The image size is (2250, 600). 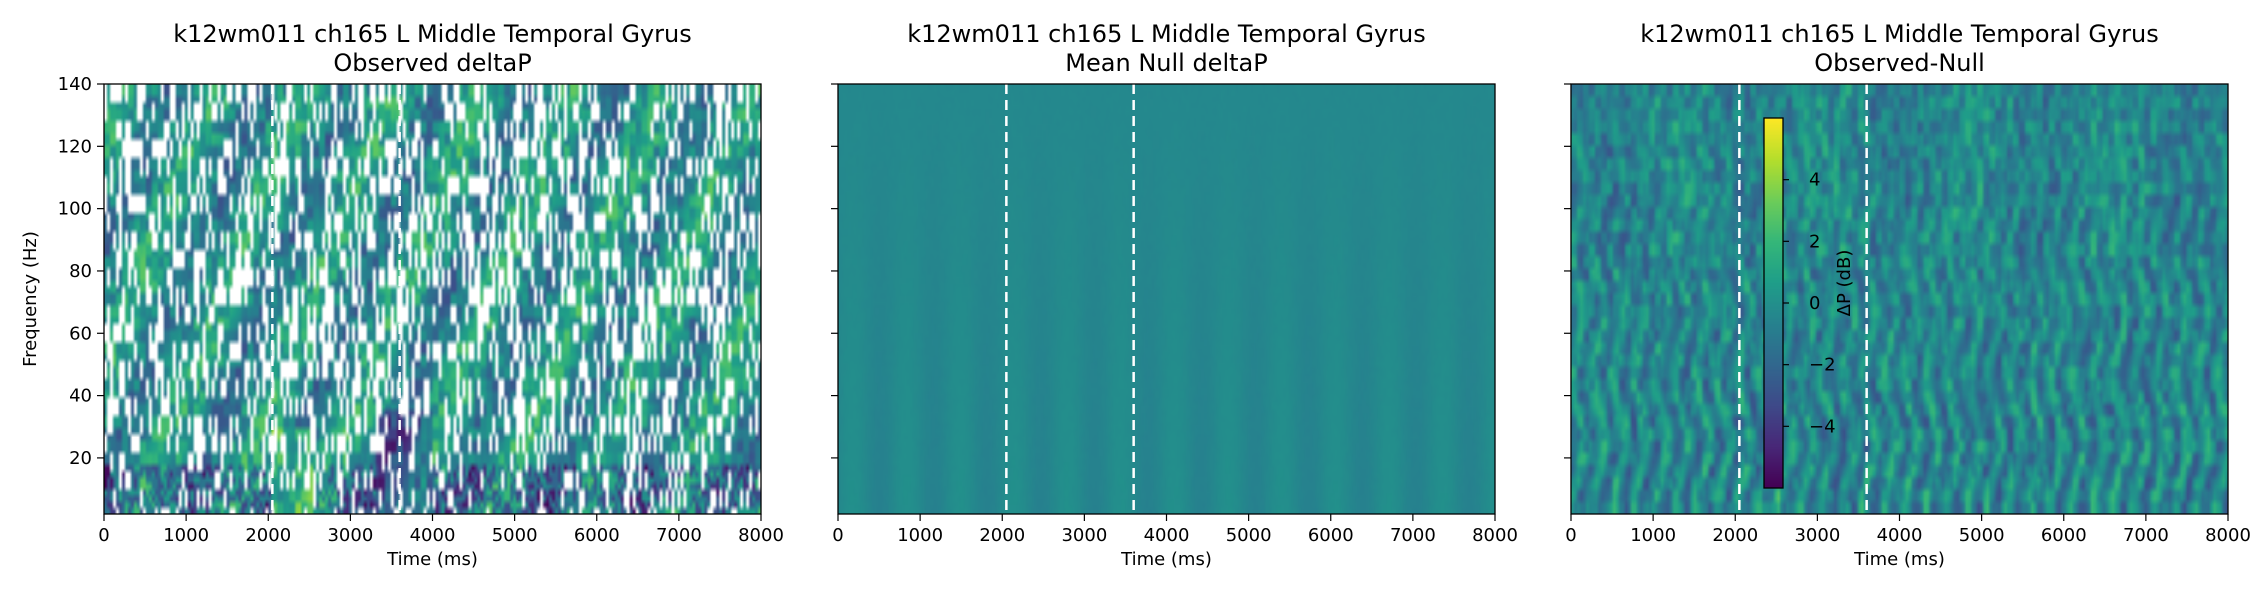 What do you see at coordinates (1899, 63) in the screenshot?
I see `chart-subtitle: Observed-Null` at bounding box center [1899, 63].